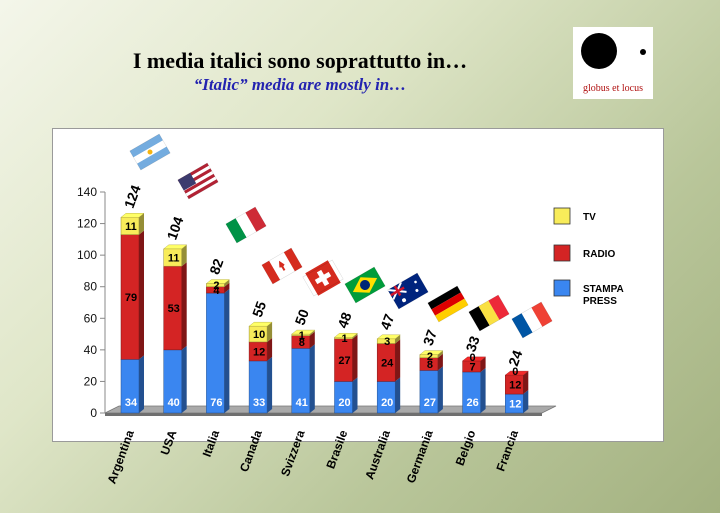  Describe the element at coordinates (169, 442) in the screenshot. I see `category-label: USA` at that location.